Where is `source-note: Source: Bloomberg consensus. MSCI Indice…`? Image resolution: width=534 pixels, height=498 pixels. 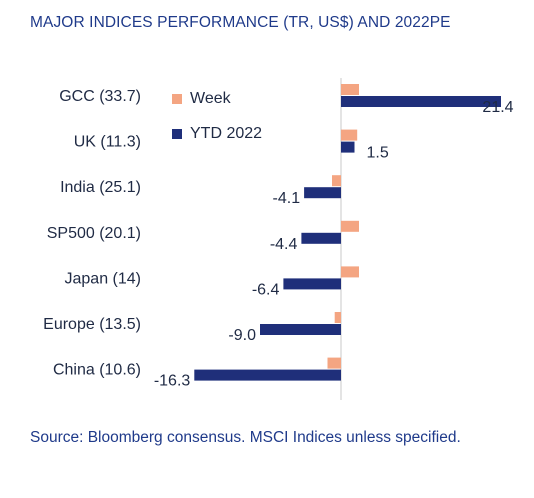
source-note: Source: Bloomberg consensus. MSCI Indice… is located at coordinates (245, 437).